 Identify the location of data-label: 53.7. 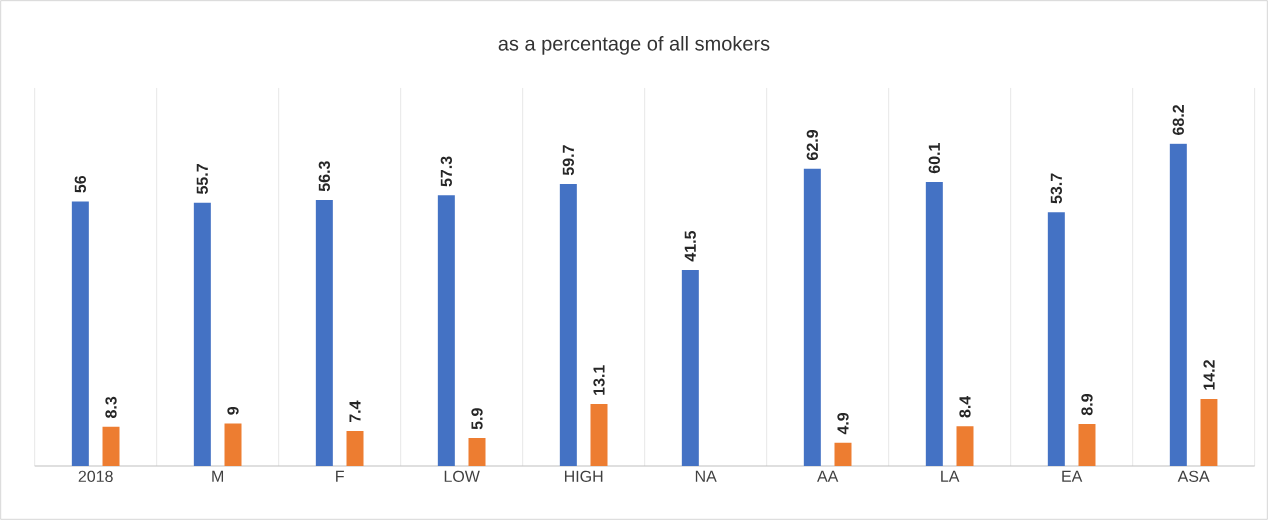
(1056, 188).